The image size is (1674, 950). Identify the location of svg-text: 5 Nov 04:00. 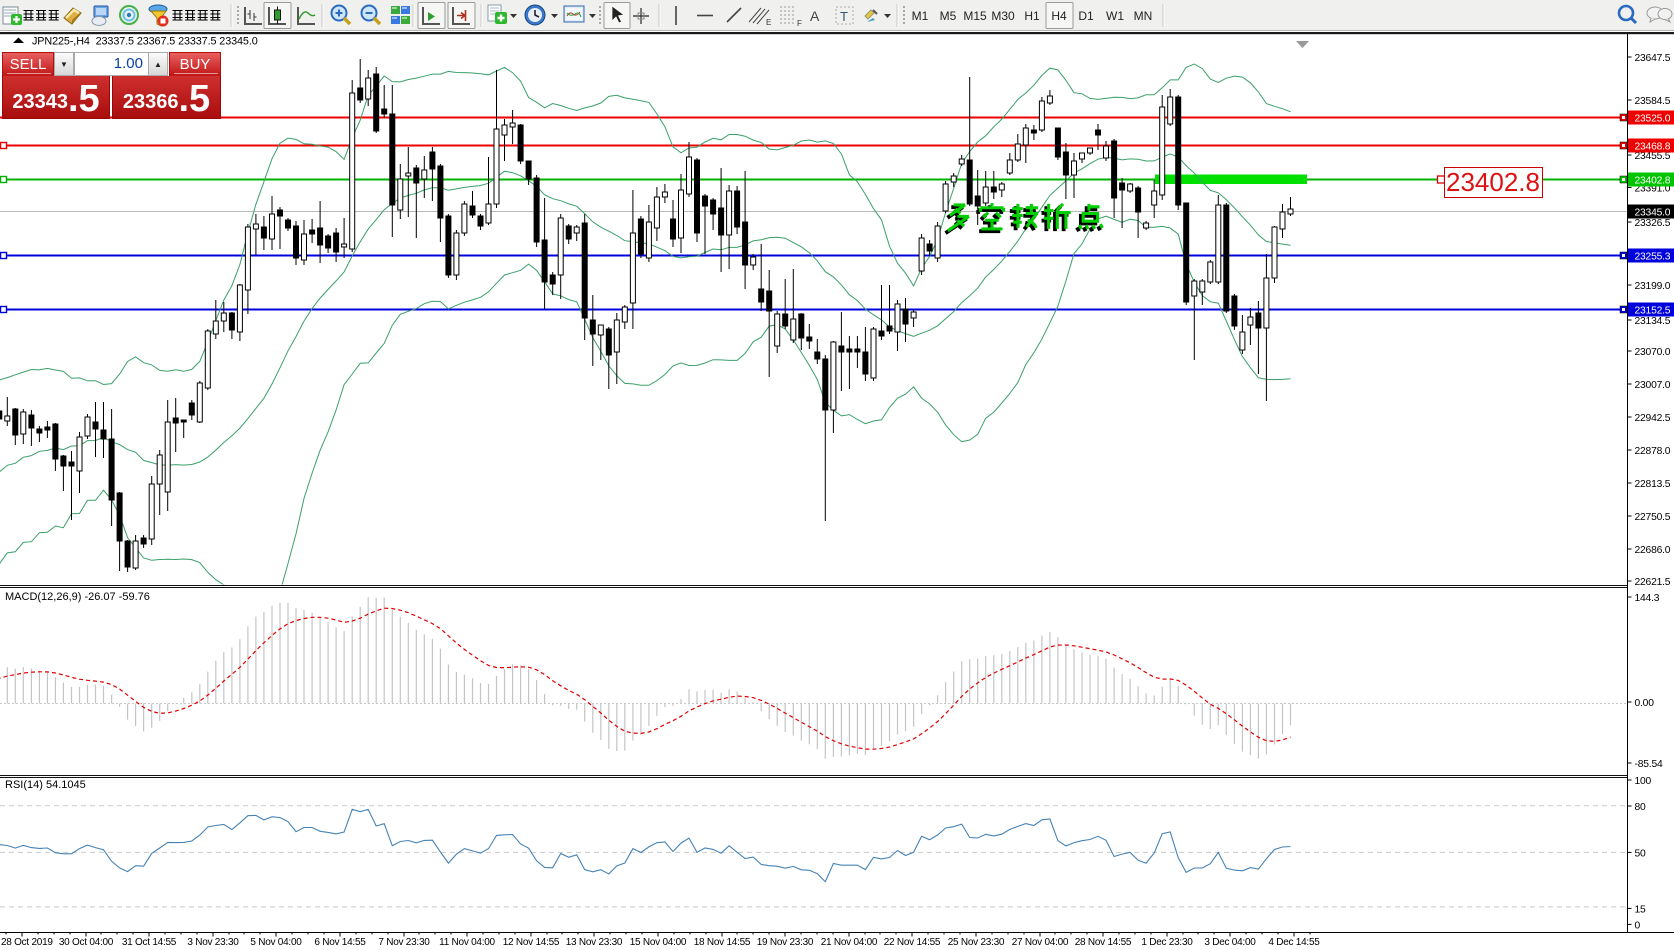
(276, 942).